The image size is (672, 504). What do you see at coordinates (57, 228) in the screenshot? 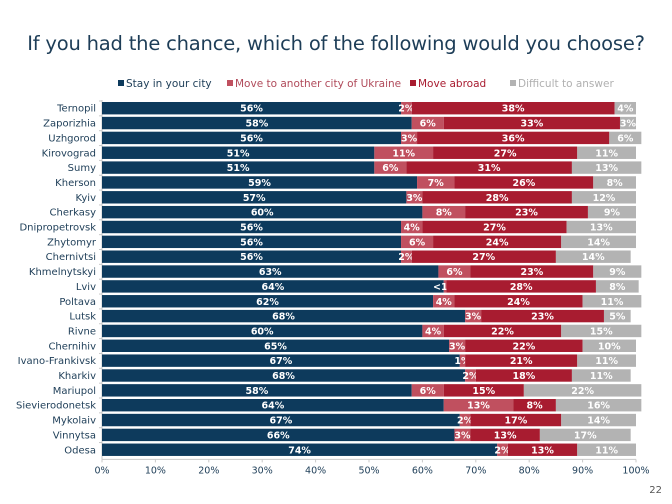
I see `category-label-dnipropetrovsk: Dnipropetrovsk` at bounding box center [57, 228].